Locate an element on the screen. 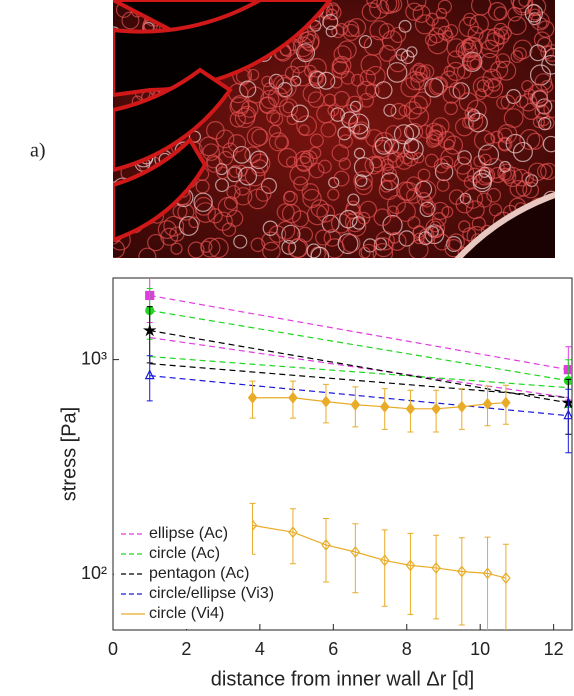  x-tick-label: 0 is located at coordinates (113, 649).